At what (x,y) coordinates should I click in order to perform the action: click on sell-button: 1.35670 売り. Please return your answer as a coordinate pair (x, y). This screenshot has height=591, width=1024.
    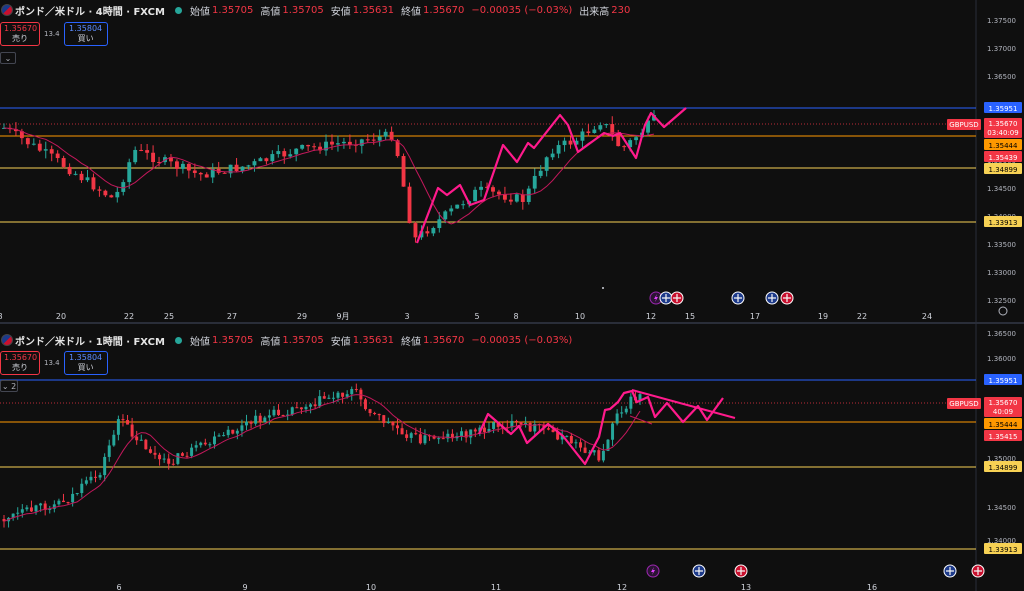
    Looking at the image, I should click on (20, 34).